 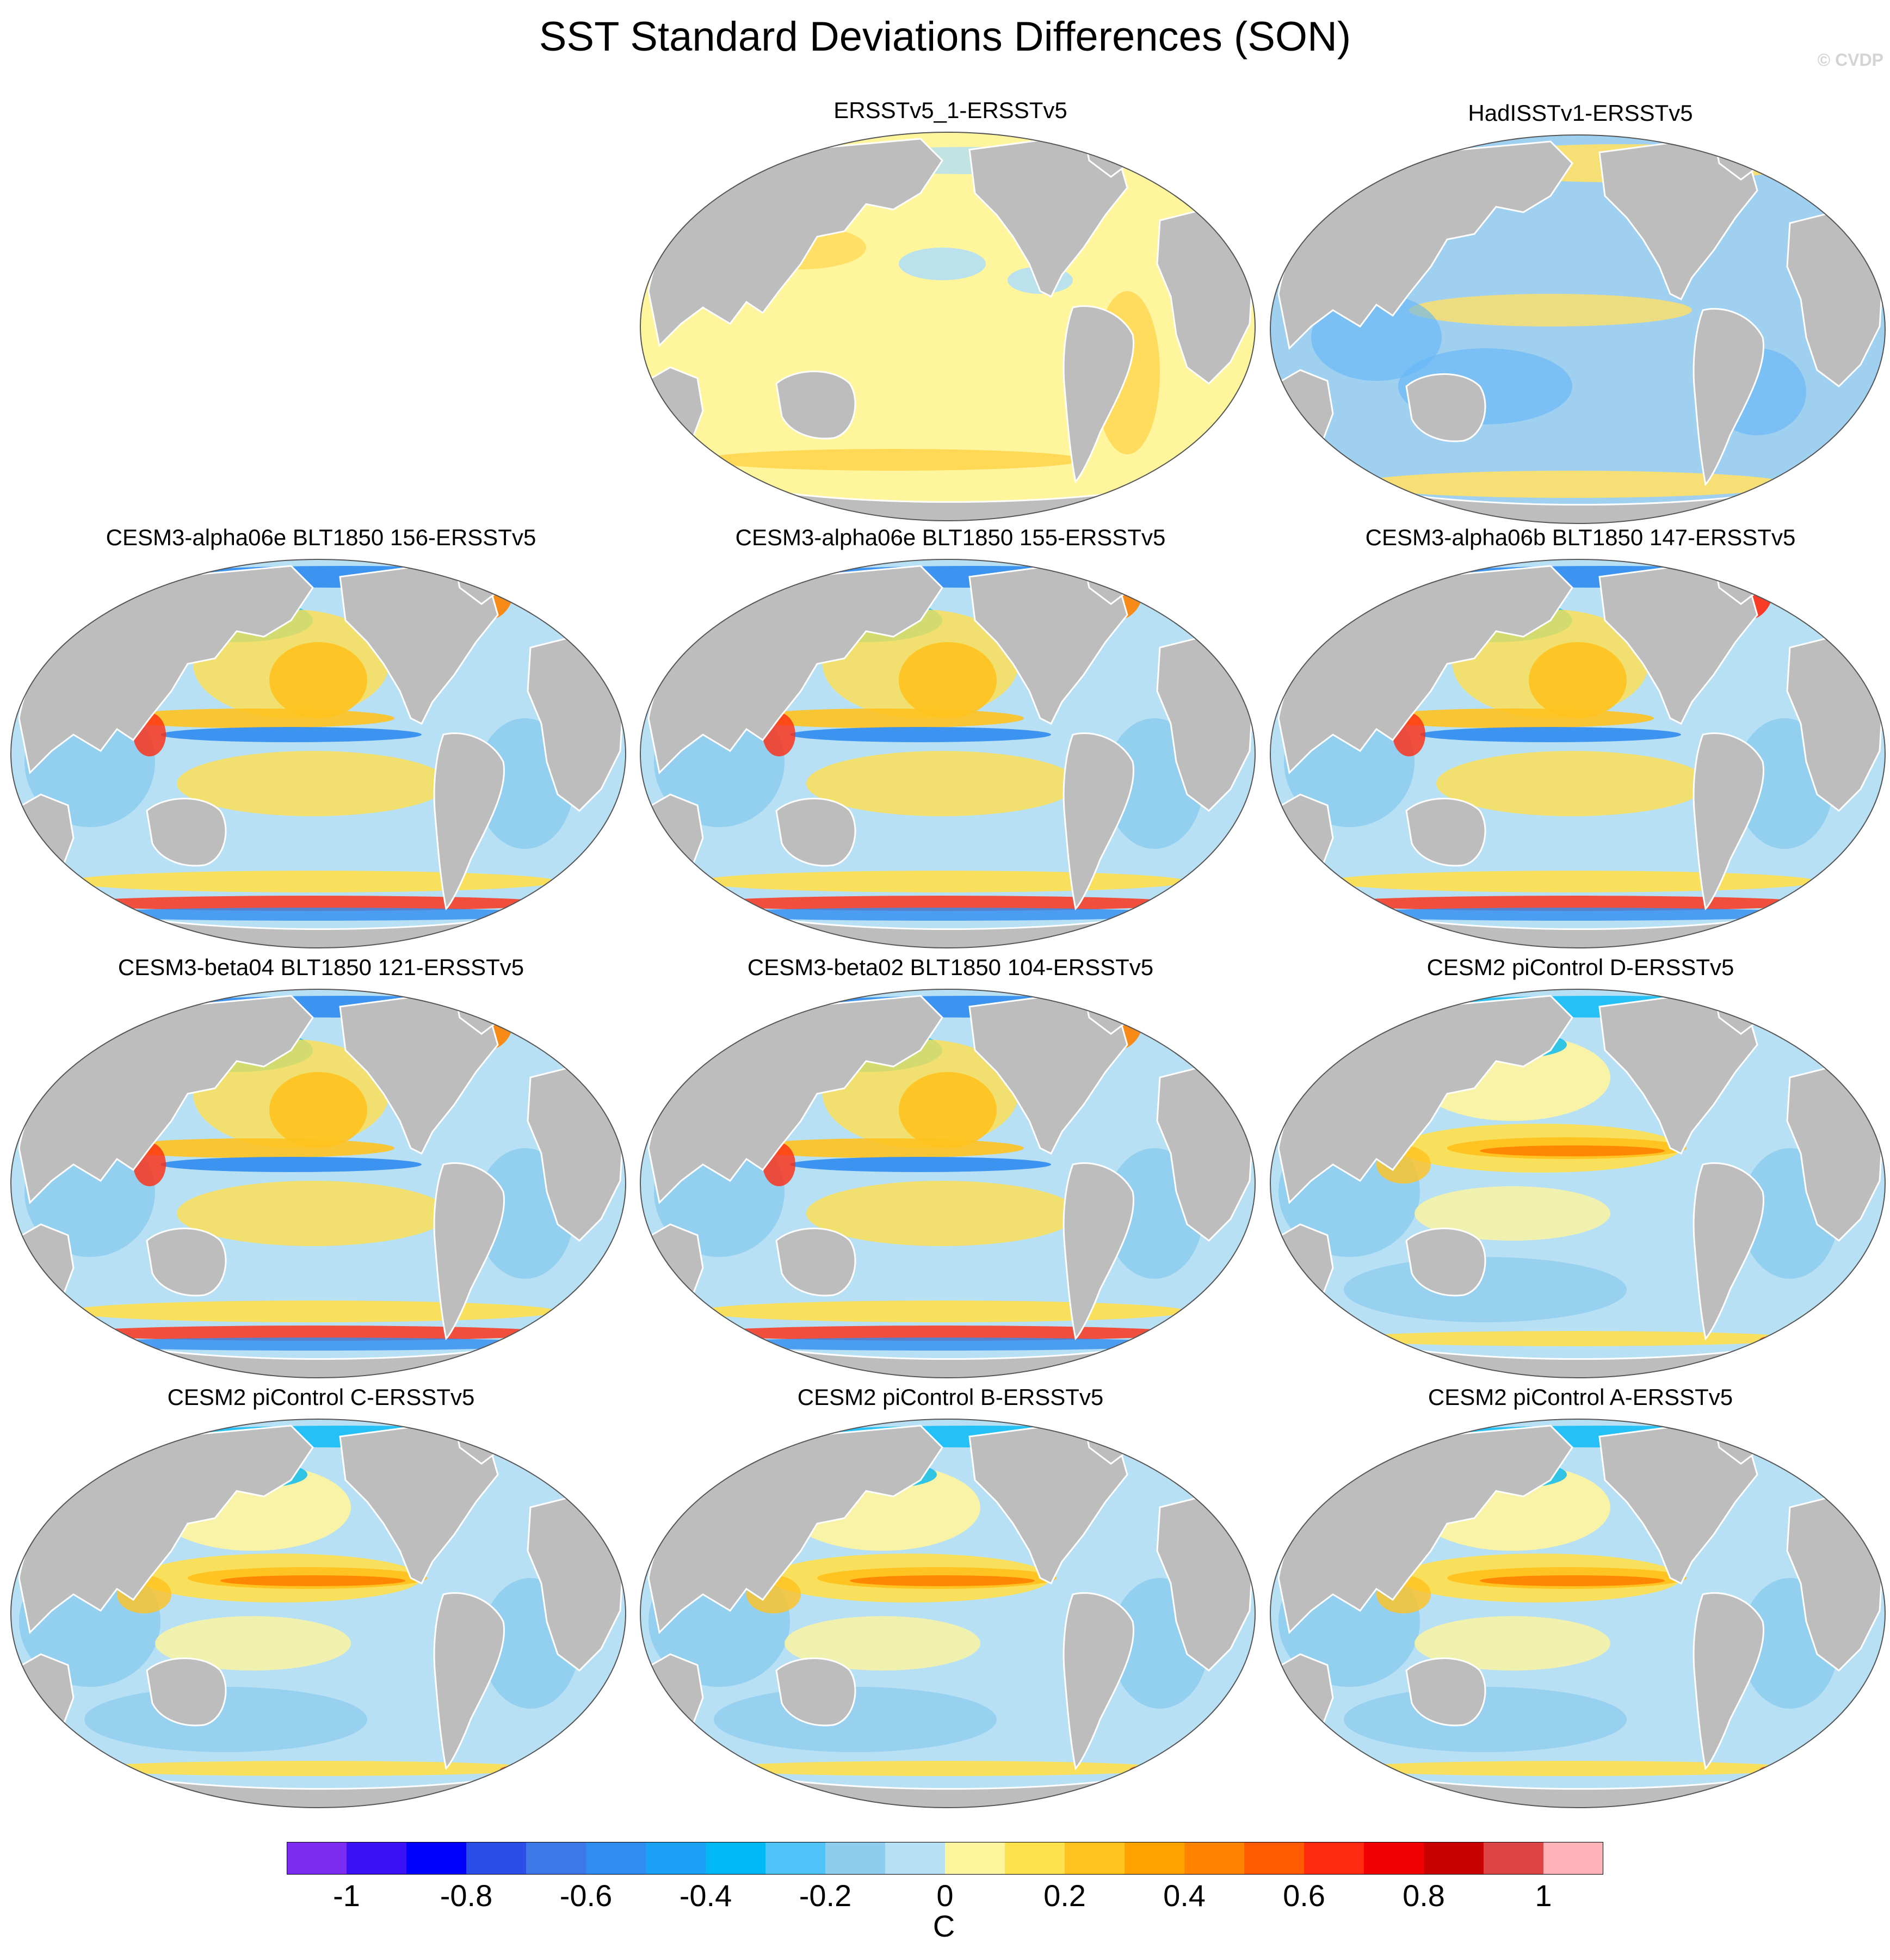 I want to click on map-panel: CESM3-alpha06b BLT1850 147-ERSSTv5, so click(x=1579, y=737).